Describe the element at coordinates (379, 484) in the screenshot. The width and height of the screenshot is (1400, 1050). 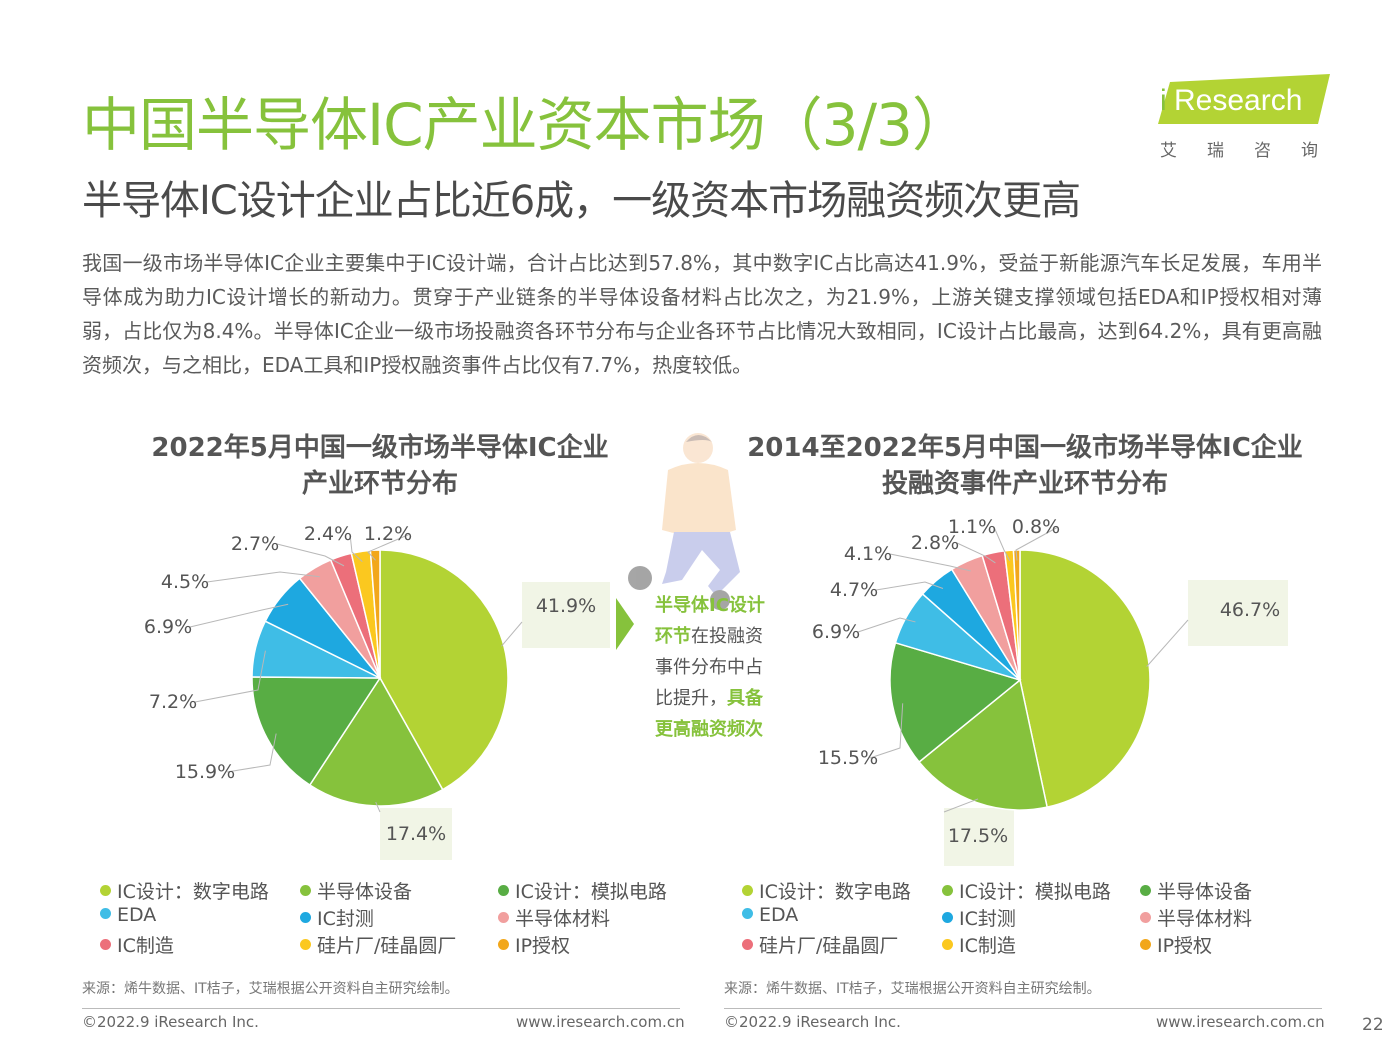
I see `left-chart-title-line2: 产业环节分布` at that location.